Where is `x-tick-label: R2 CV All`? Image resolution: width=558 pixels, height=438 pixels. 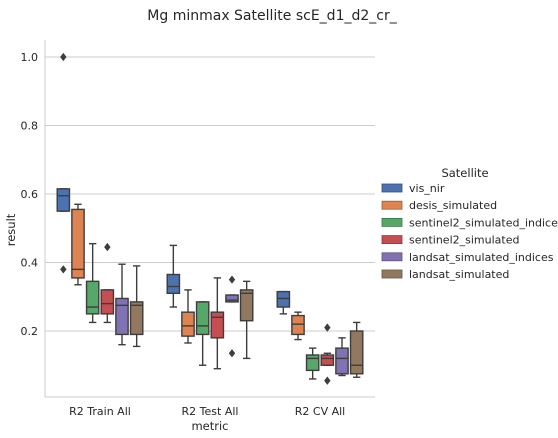 x-tick-label: R2 CV All is located at coordinates (320, 411).